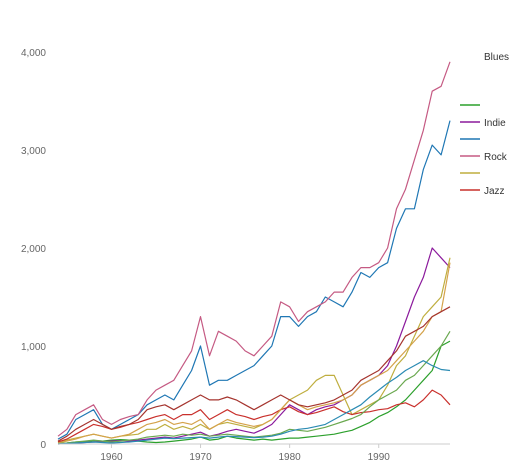 The image size is (532, 469). What do you see at coordinates (111, 457) in the screenshot?
I see `x-tick-label: 1960` at bounding box center [111, 457].